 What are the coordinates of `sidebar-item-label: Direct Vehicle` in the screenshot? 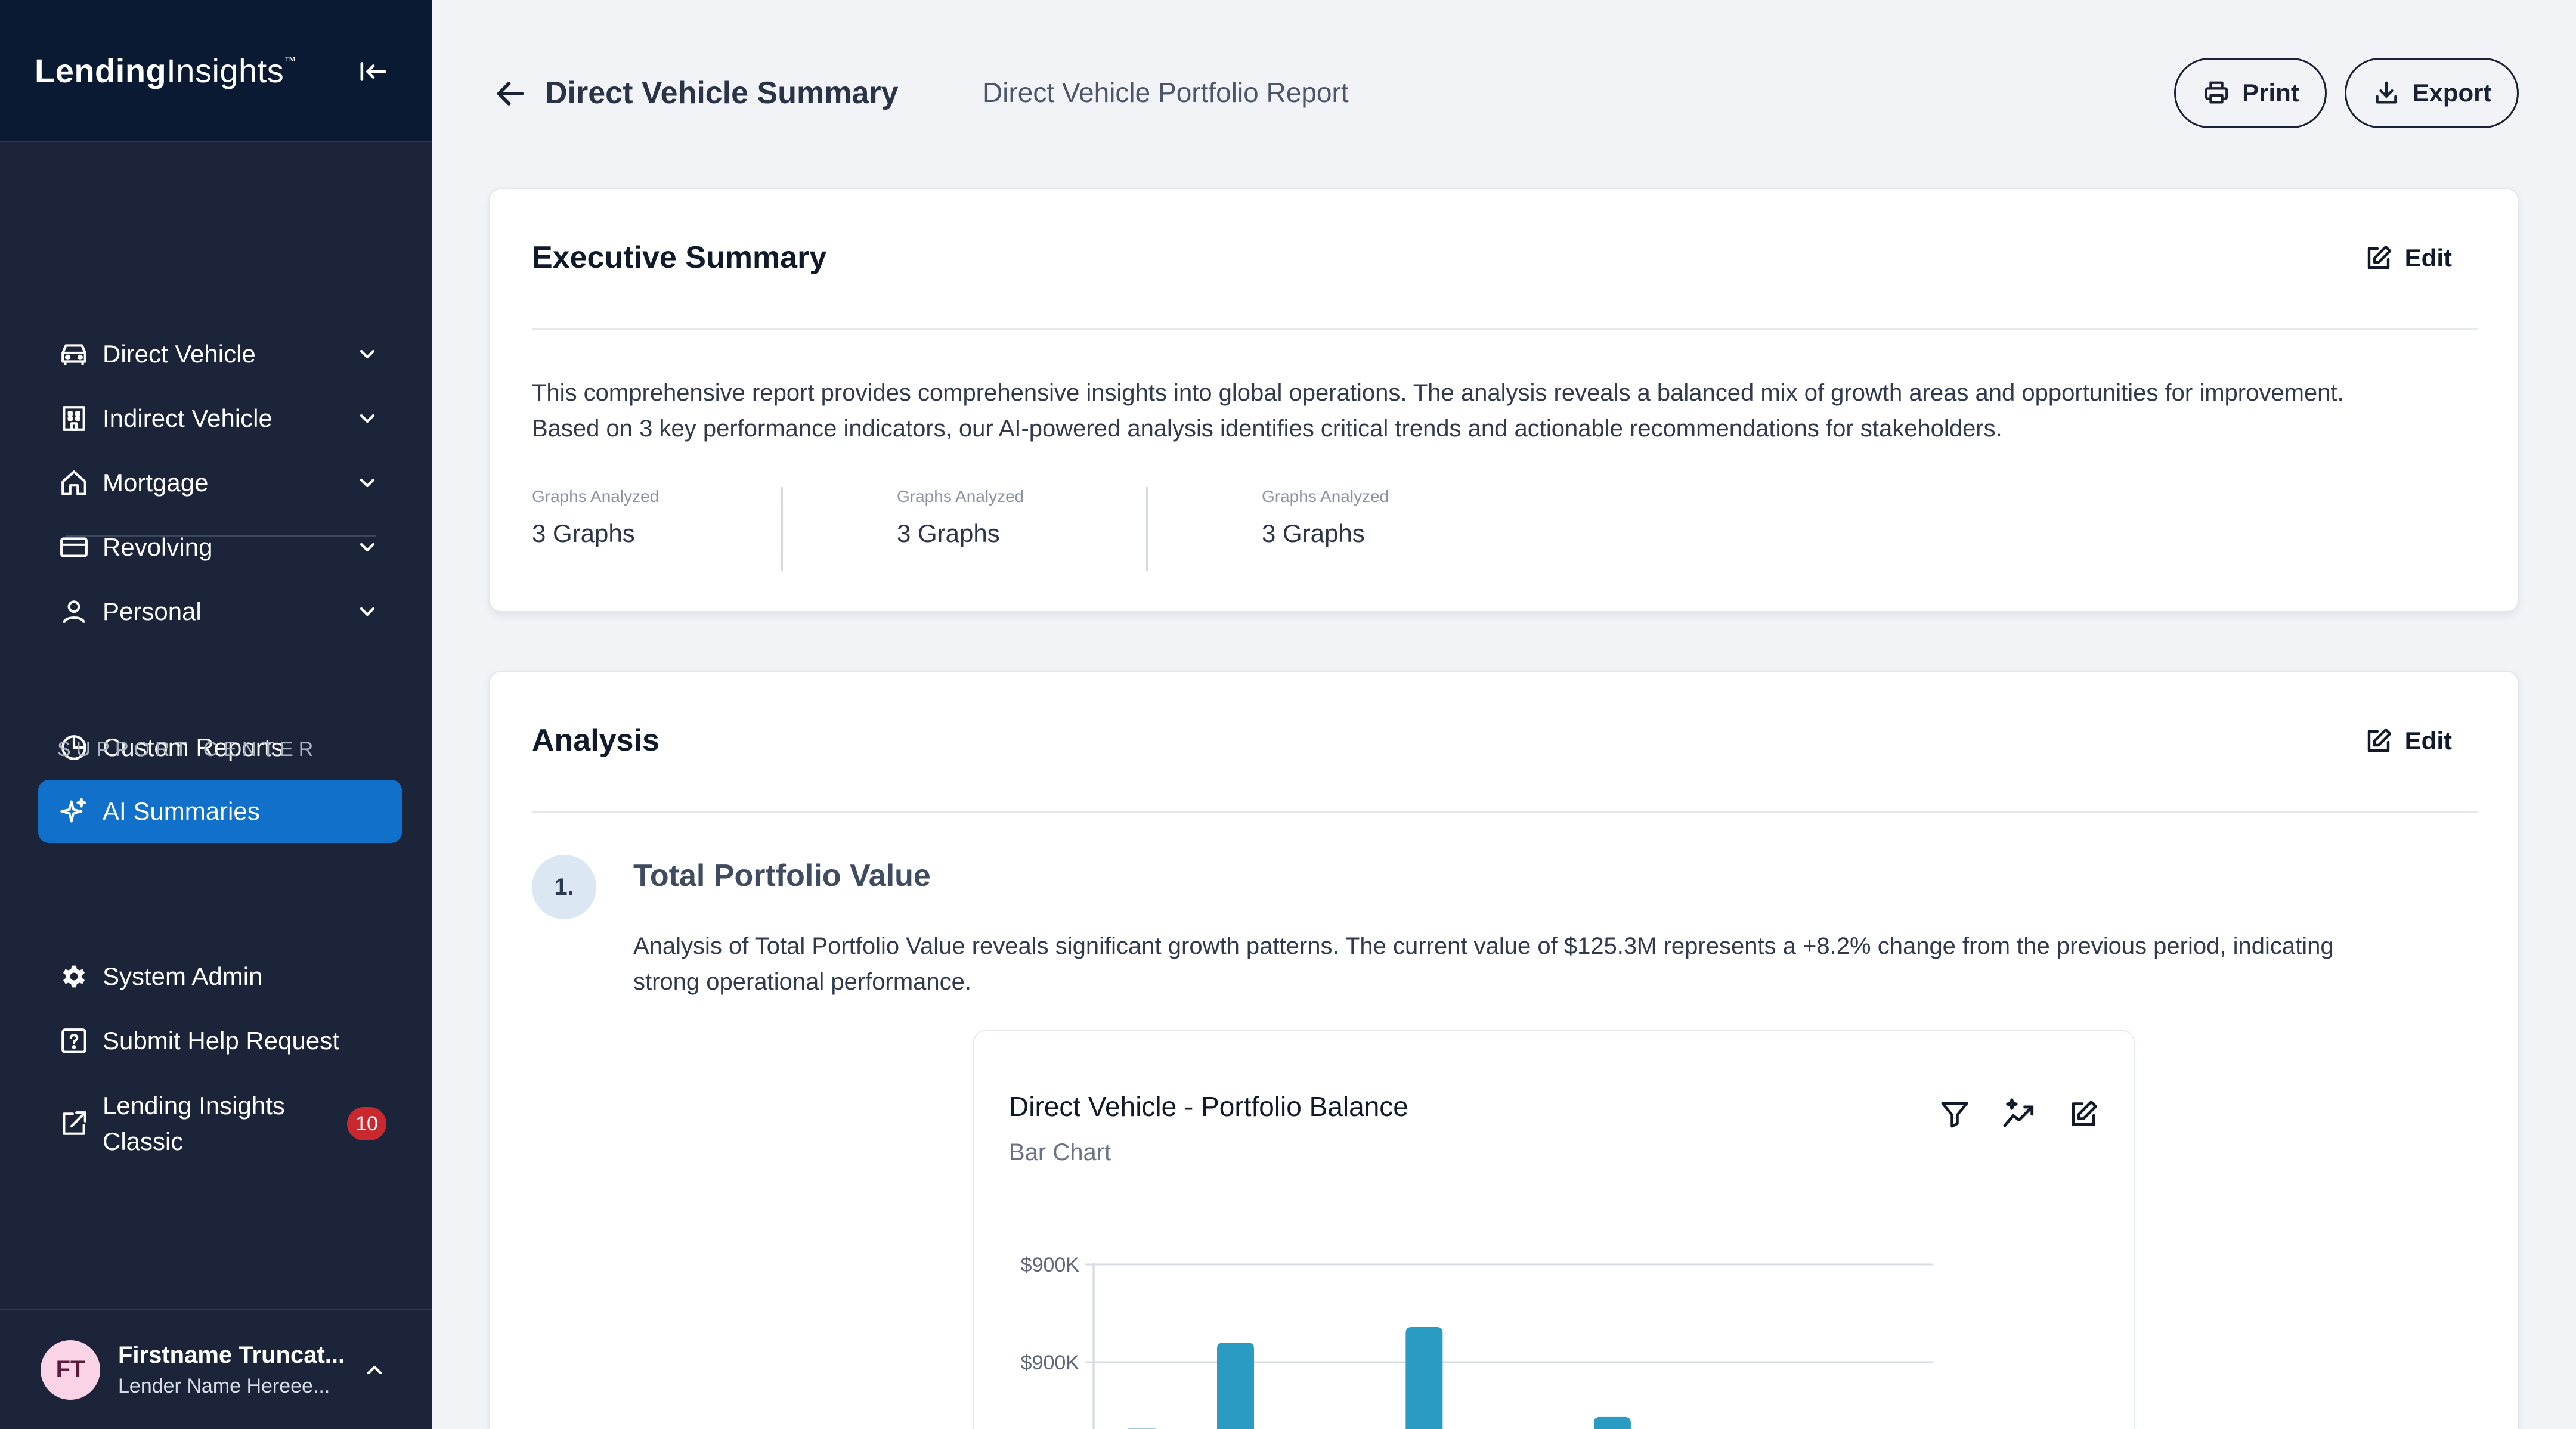 It's located at (179, 354).